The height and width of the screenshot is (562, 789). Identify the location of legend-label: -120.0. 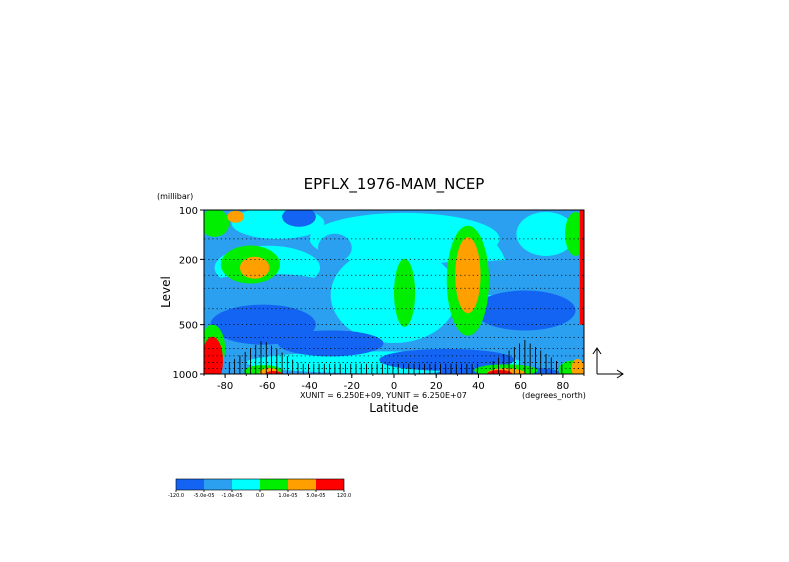
(176, 496).